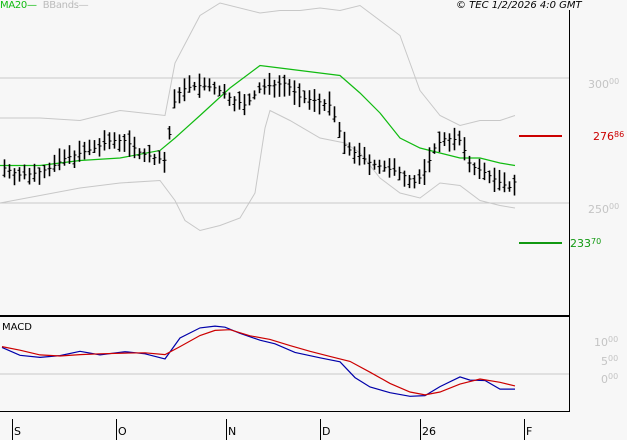 This screenshot has width=627, height=440. I want to click on macd-lines, so click(258, 361).